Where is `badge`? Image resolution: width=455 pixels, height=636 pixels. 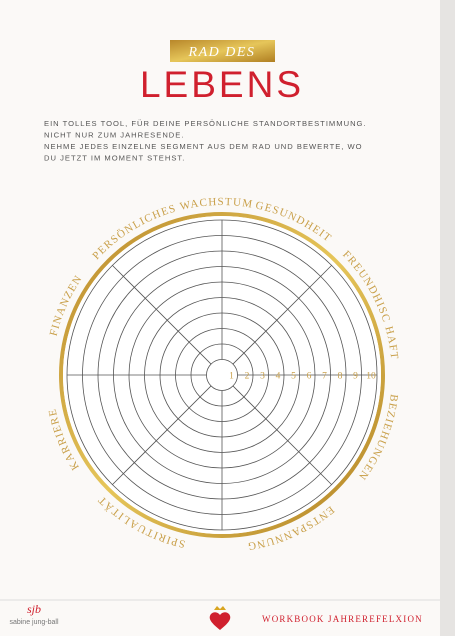 badge is located at coordinates (222, 51).